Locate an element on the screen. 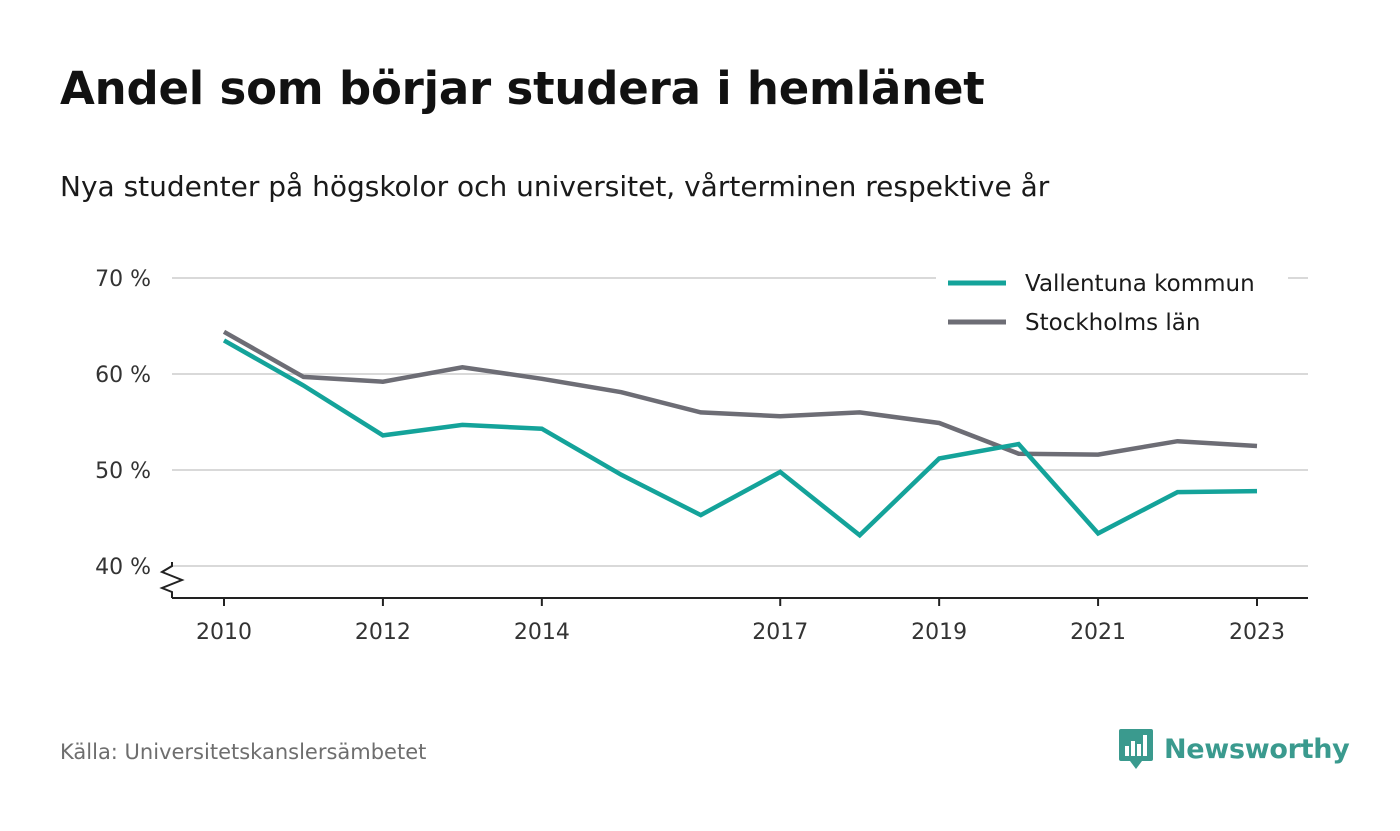 The height and width of the screenshot is (831, 1400). x-tick-label: 2010 is located at coordinates (224, 632).